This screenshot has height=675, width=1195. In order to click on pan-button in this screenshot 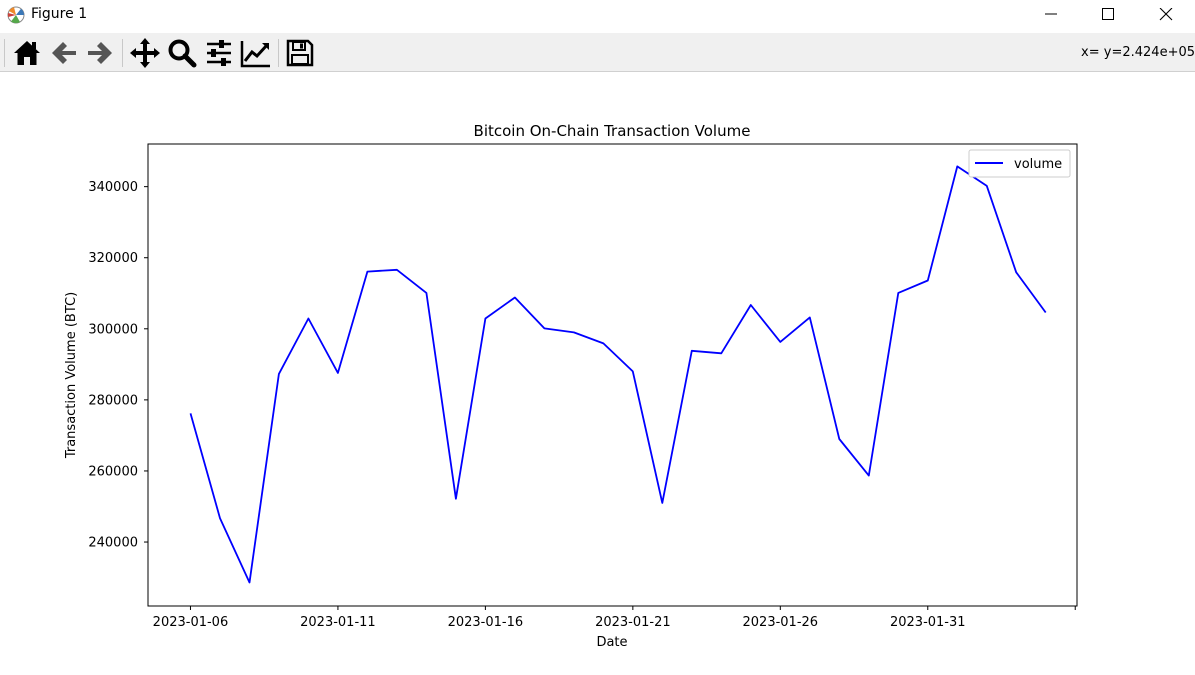, I will do `click(145, 53)`.